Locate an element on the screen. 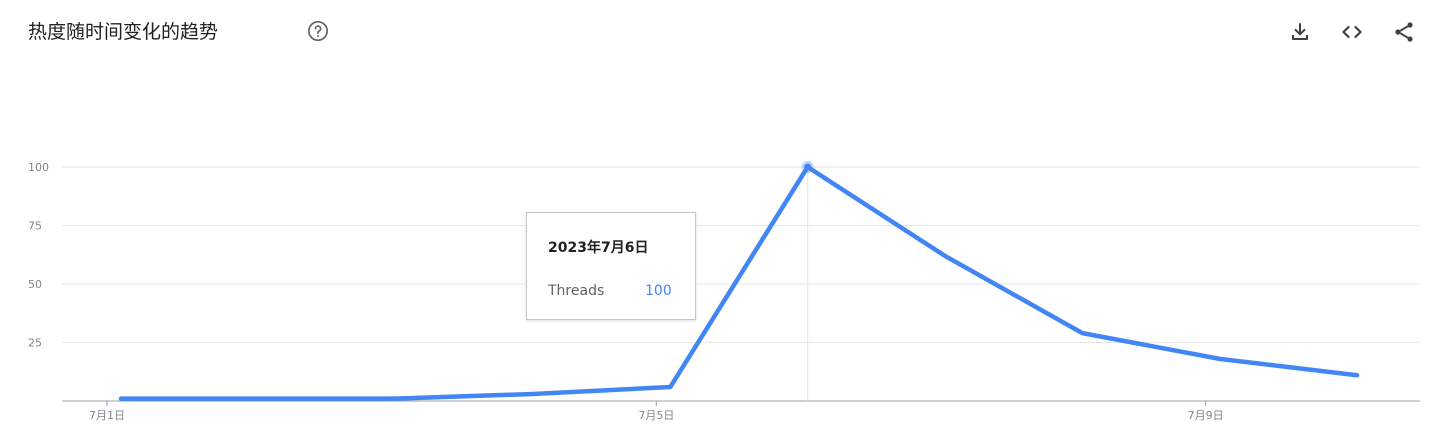  y-tick-label: 100 is located at coordinates (38, 167).